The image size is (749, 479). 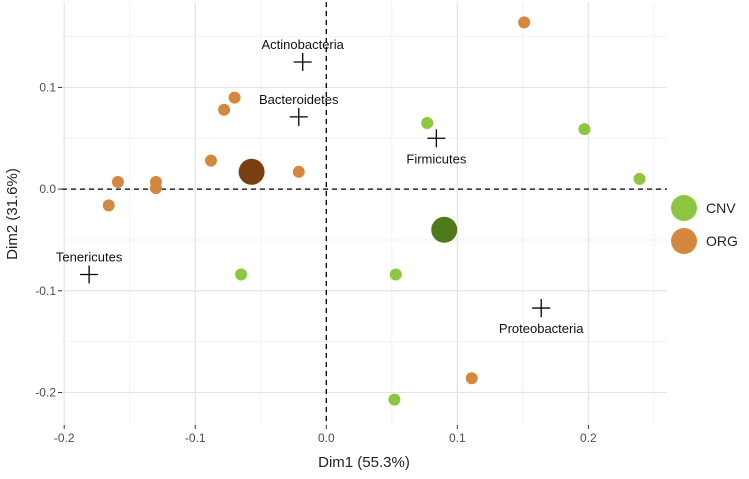 What do you see at coordinates (299, 99) in the screenshot?
I see `taxon-label-bacteroidetes: Bacteroidetes` at bounding box center [299, 99].